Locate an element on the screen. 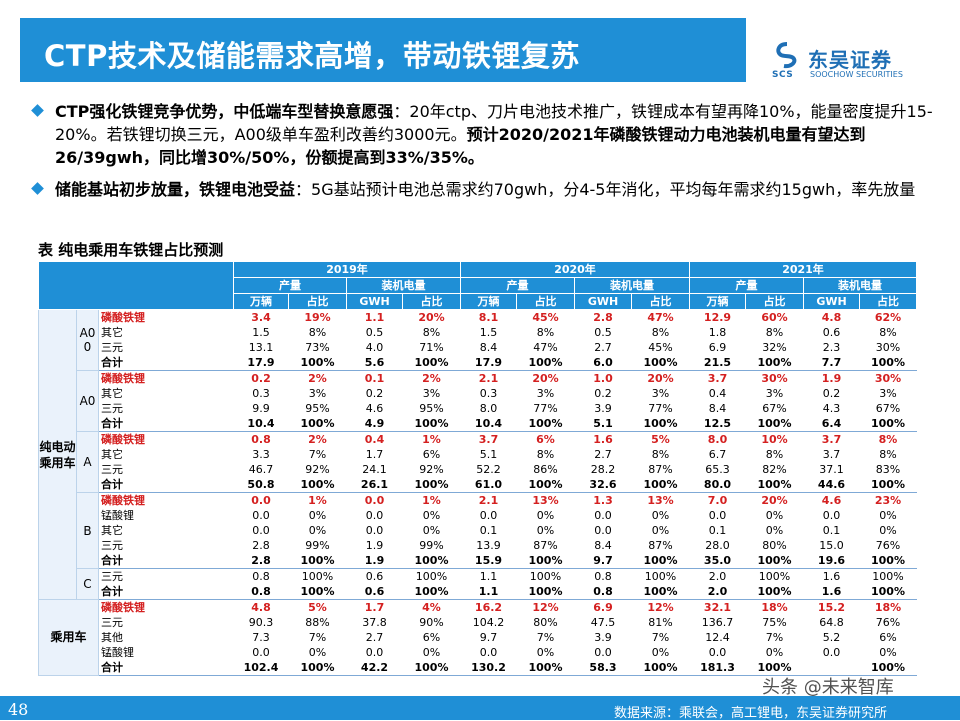  table-cell: 12% is located at coordinates (660, 607).